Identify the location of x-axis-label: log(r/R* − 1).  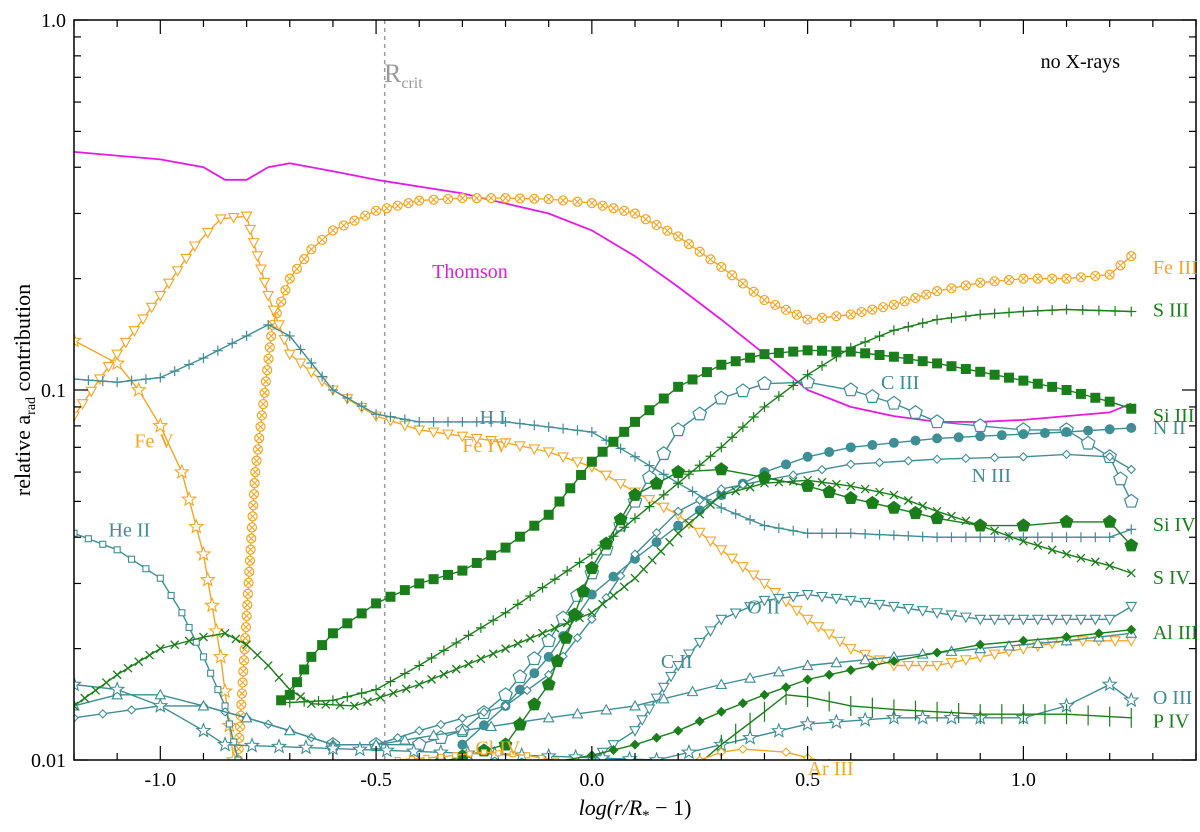
(635, 809).